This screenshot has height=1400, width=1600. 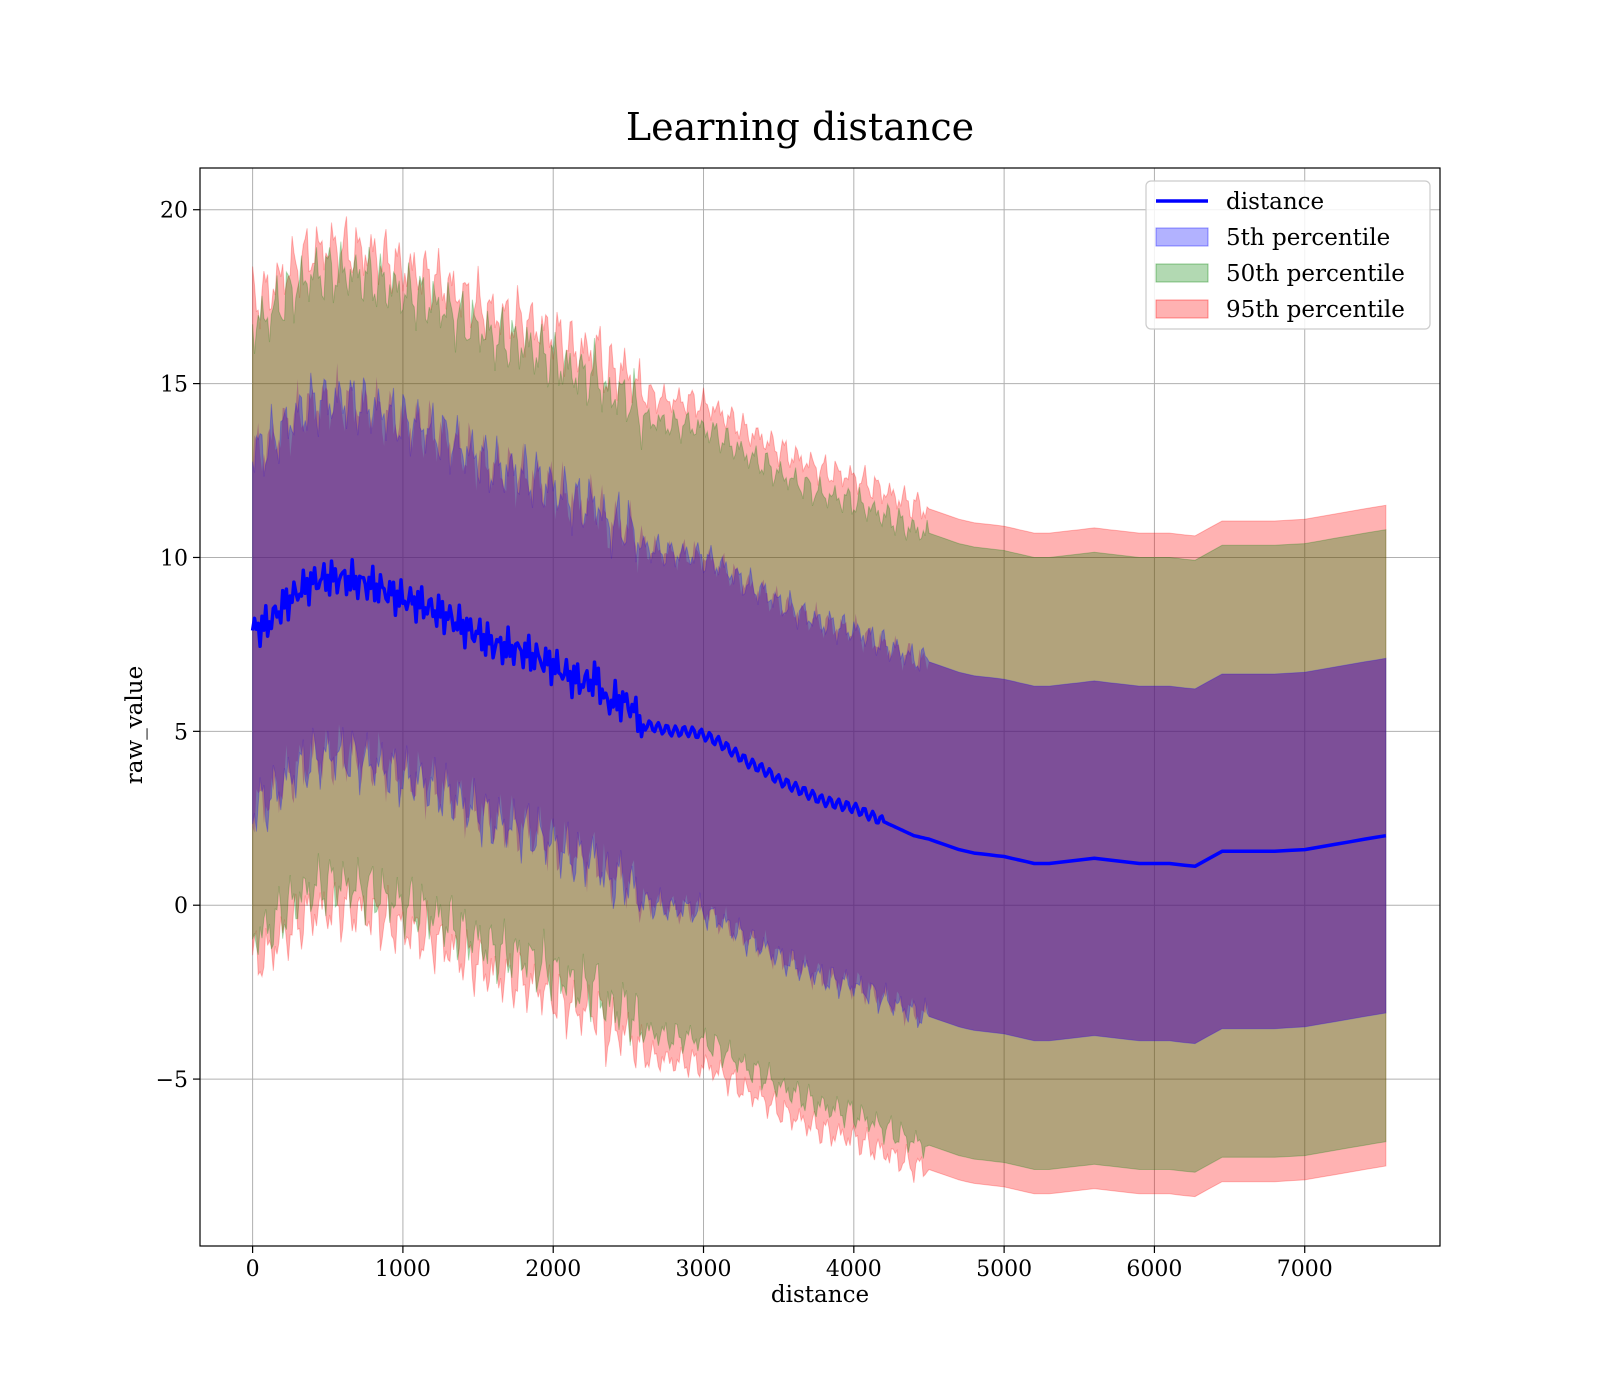 What do you see at coordinates (1004, 1269) in the screenshot?
I see `x-tick-label-5: 5000` at bounding box center [1004, 1269].